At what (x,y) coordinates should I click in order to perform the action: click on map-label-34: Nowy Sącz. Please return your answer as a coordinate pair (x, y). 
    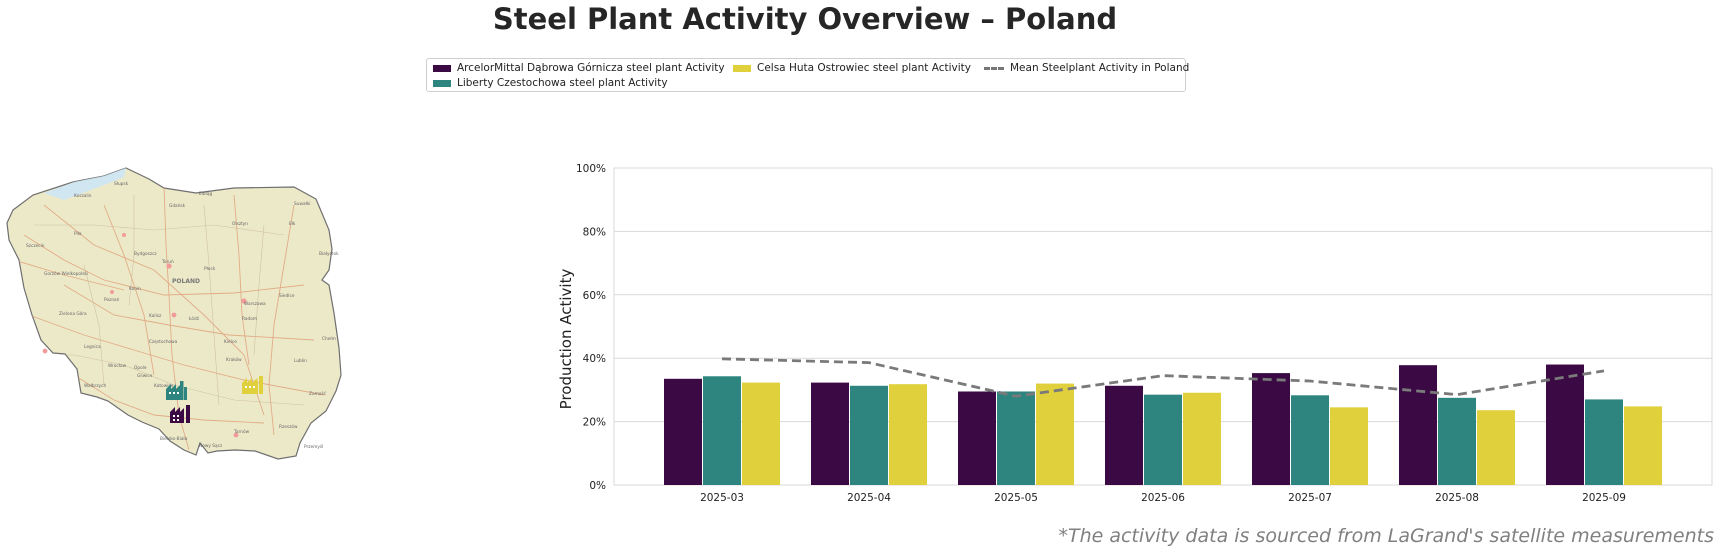
    Looking at the image, I should click on (211, 446).